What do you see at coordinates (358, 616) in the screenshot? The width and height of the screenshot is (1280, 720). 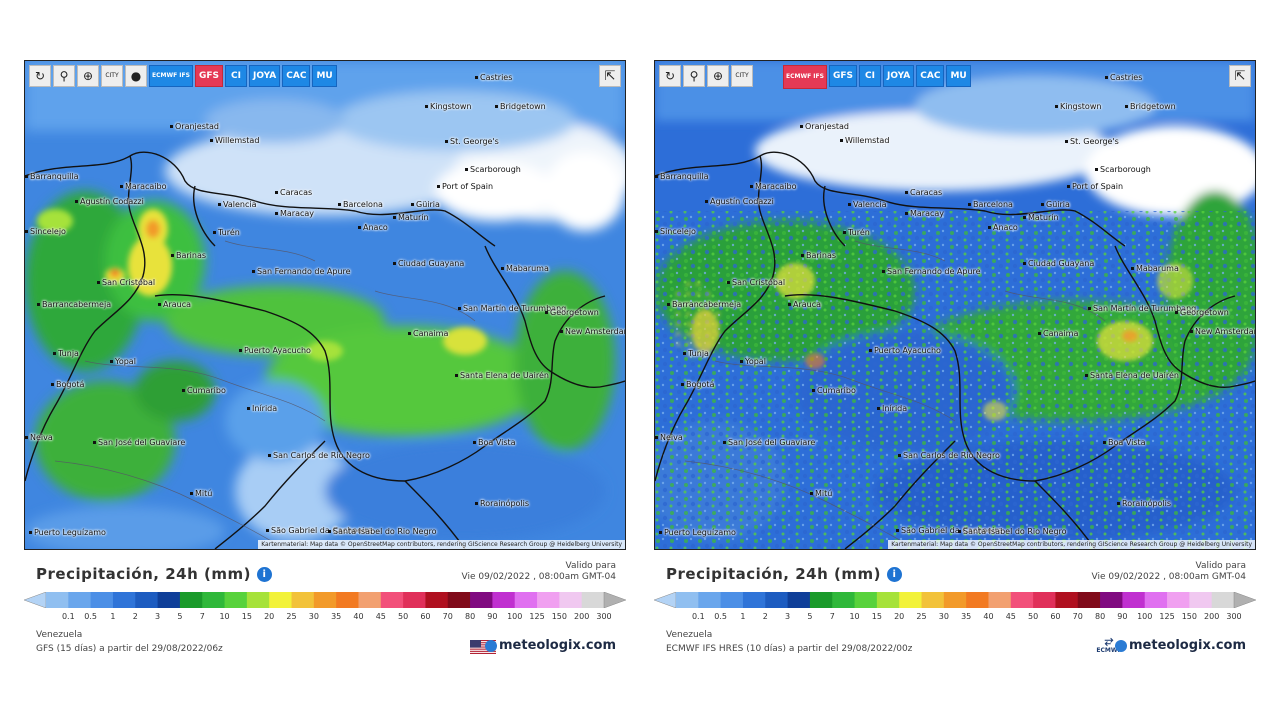 I see `legend-tick-label: 40` at bounding box center [358, 616].